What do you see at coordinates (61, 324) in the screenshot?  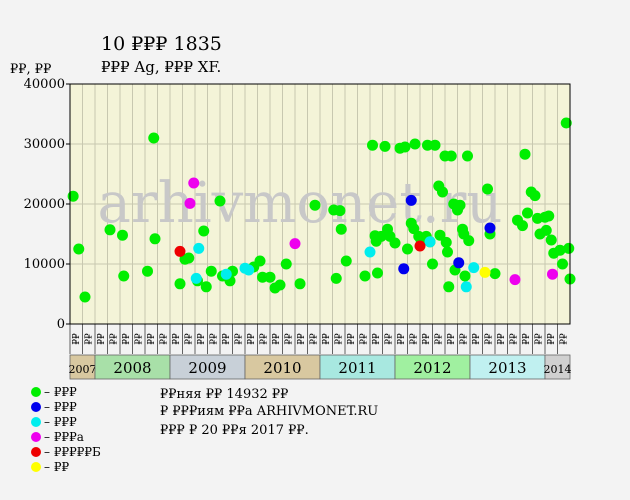 I see `y-tick-label: 0` at bounding box center [61, 324].